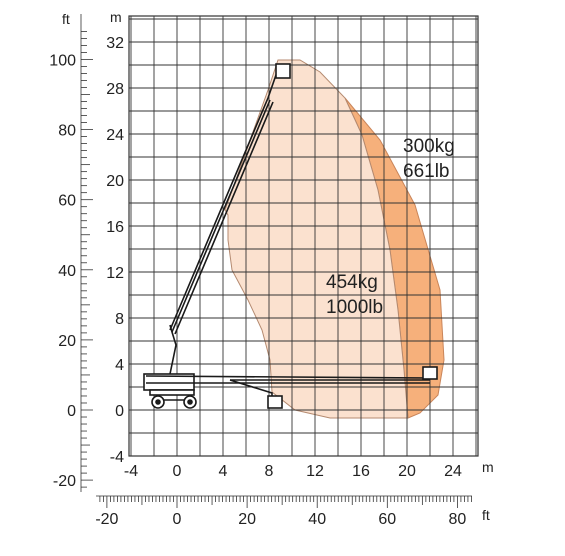  Describe the element at coordinates (361, 471) in the screenshot. I see `m-horizontal-tick-label: 16` at that location.